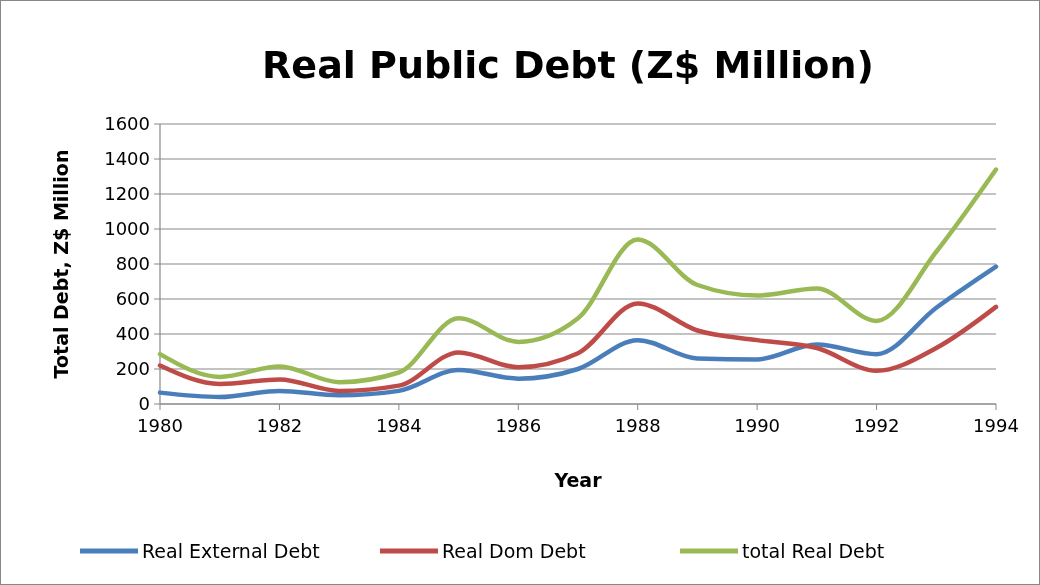 Image resolution: width=1040 pixels, height=585 pixels. I want to click on x-tick-label: 1992, so click(876, 425).